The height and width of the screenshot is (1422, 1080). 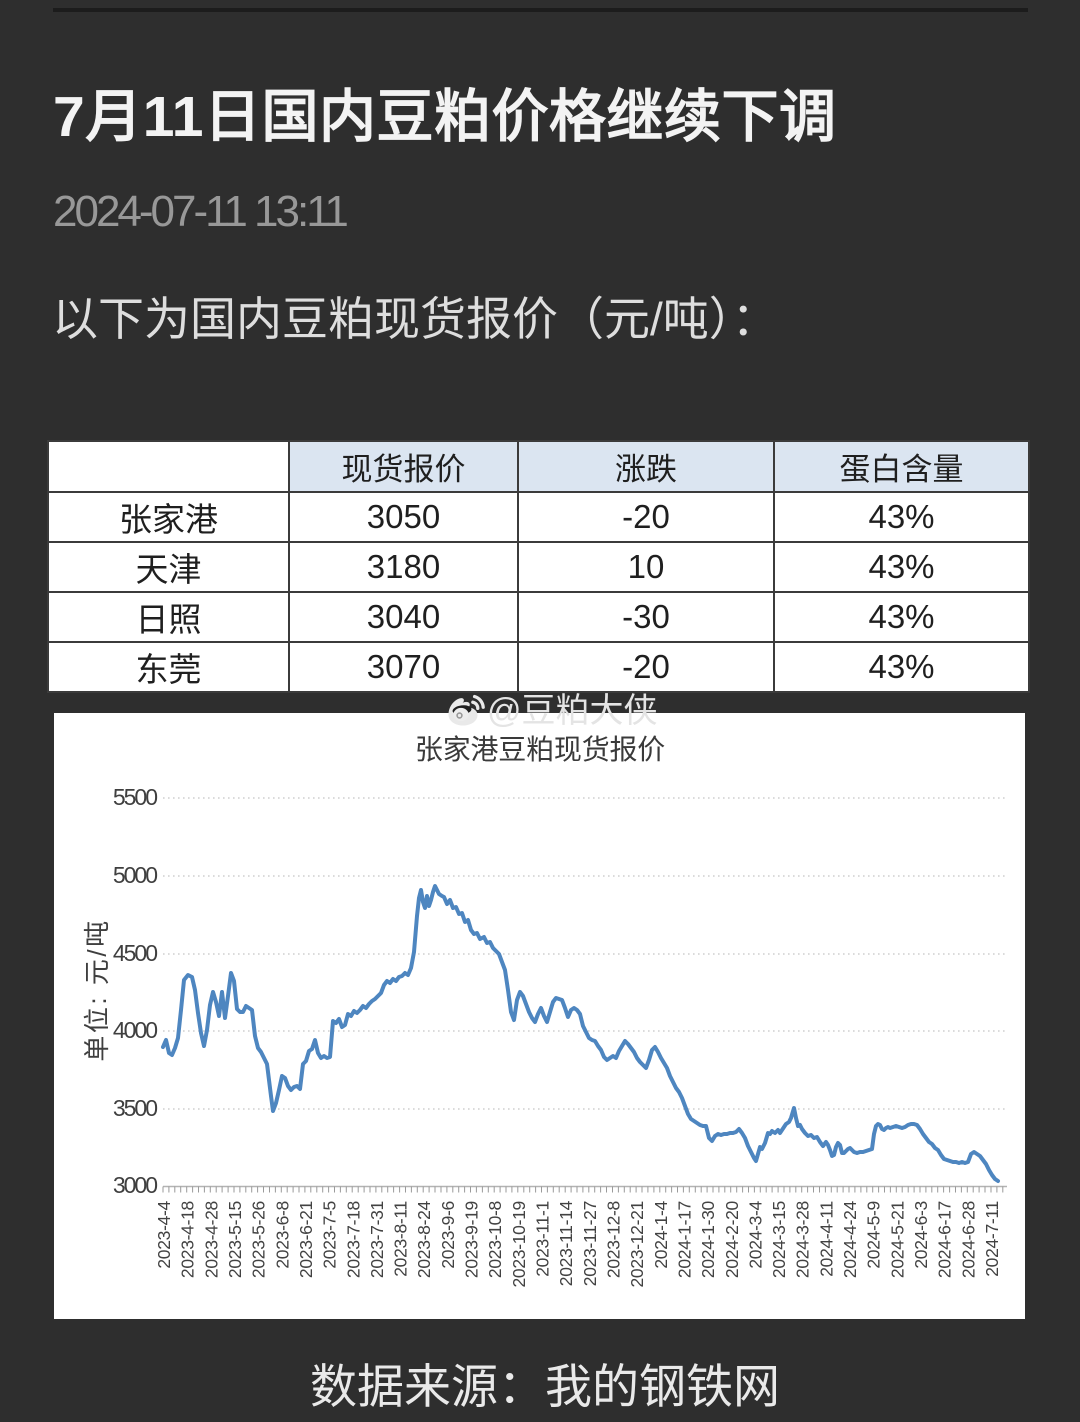 I want to click on svg-text: 2024-6-28, so click(x=968, y=1239).